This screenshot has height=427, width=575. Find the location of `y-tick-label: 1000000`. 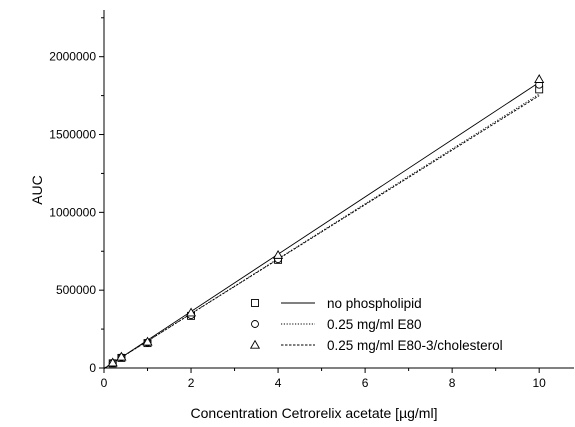

y-tick-label: 1000000 is located at coordinates (72, 212).